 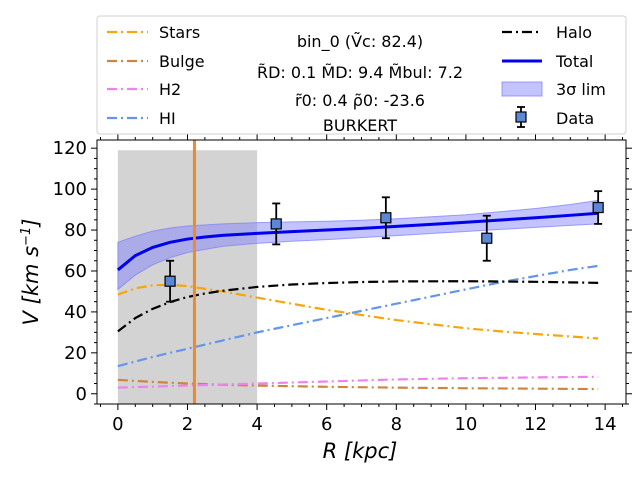 I want to click on series-total-line, so click(x=357, y=241).